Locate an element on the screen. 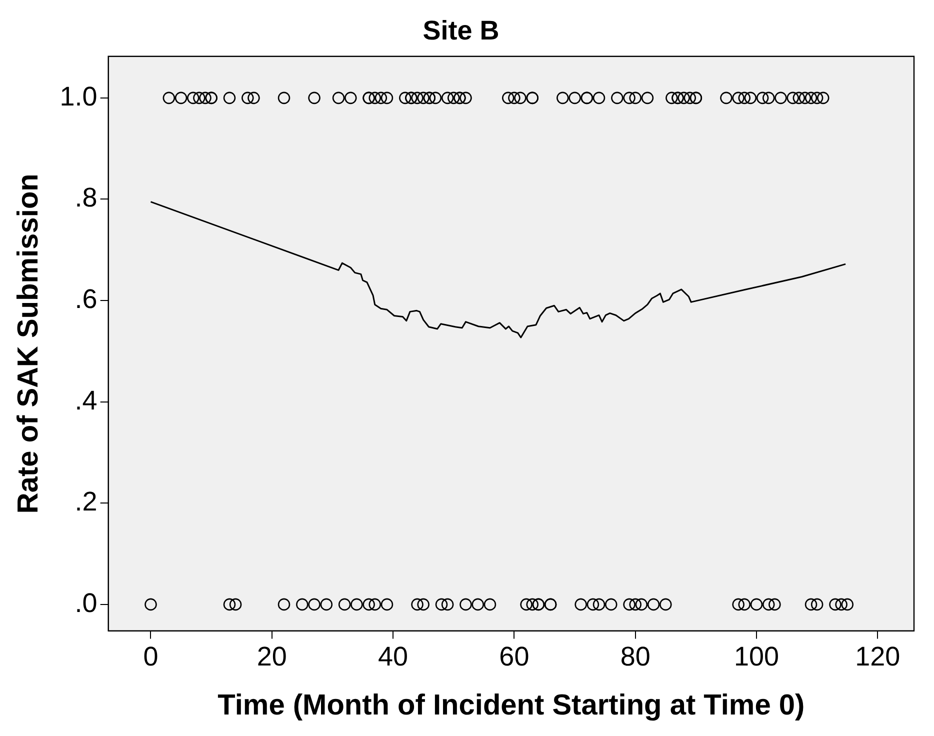 Image resolution: width=934 pixels, height=736 pixels. y-tick-label: 1.0 is located at coordinates (79, 96).